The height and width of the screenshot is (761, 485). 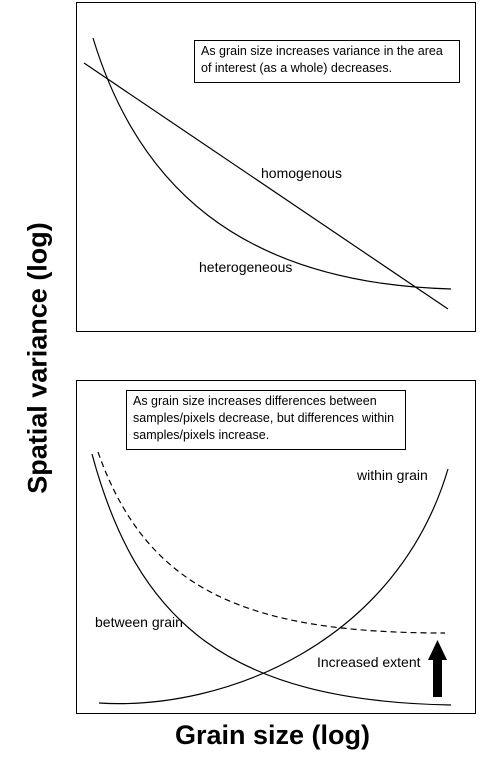 I want to click on between-grain-label: between grain, so click(x=139, y=622).